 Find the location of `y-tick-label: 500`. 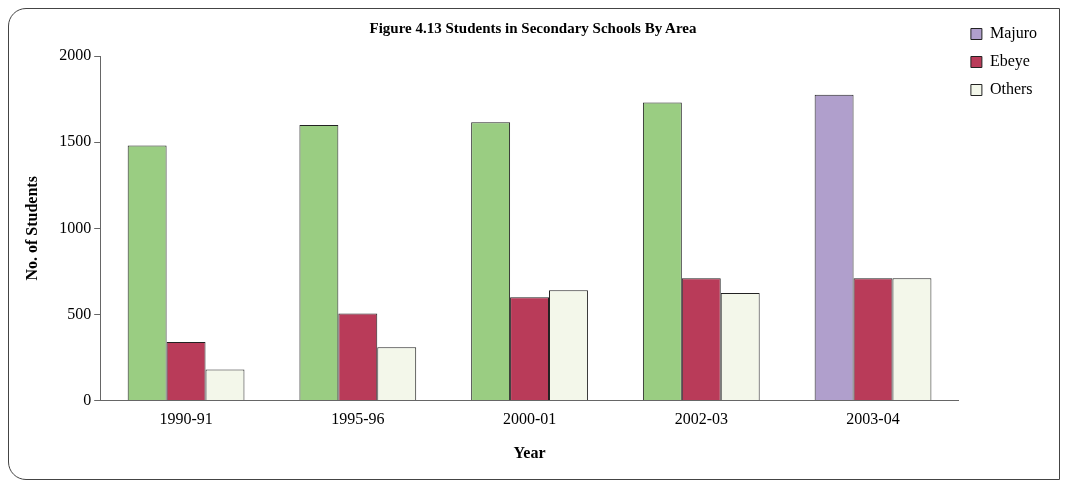

y-tick-label: 500 is located at coordinates (79, 313).